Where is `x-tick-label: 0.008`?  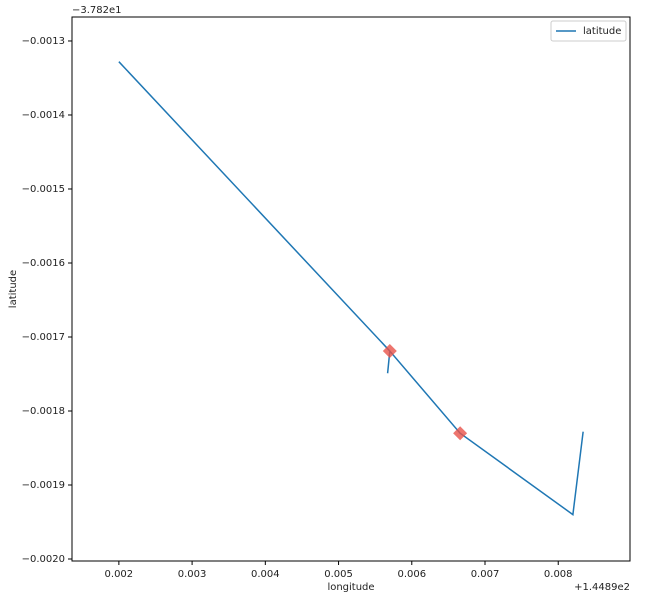 x-tick-label: 0.008 is located at coordinates (558, 574).